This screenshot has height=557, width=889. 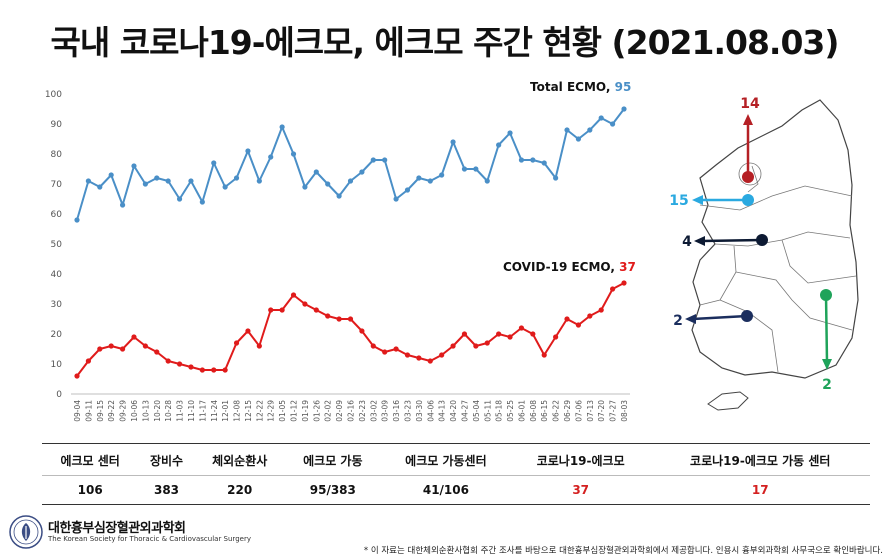 I want to click on stats-value-devices: 383, so click(x=166, y=490).